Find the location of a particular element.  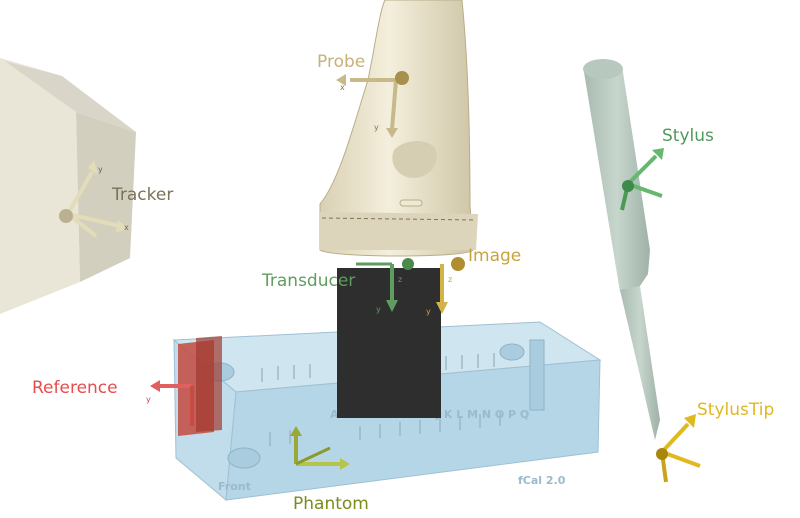

transducer-y-axis-label: y is located at coordinates (378, 309).